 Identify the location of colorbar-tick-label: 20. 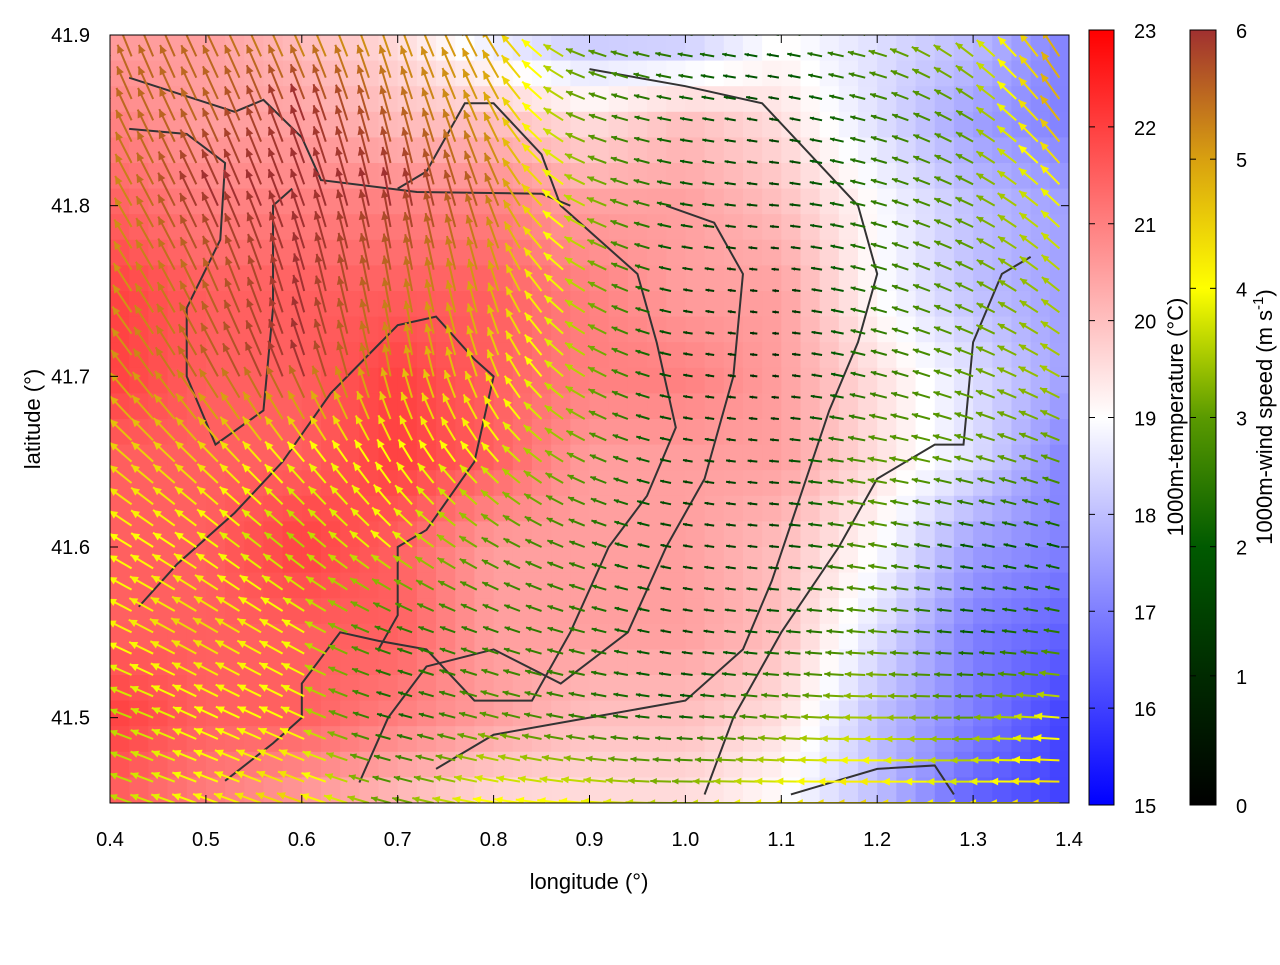
(1145, 323).